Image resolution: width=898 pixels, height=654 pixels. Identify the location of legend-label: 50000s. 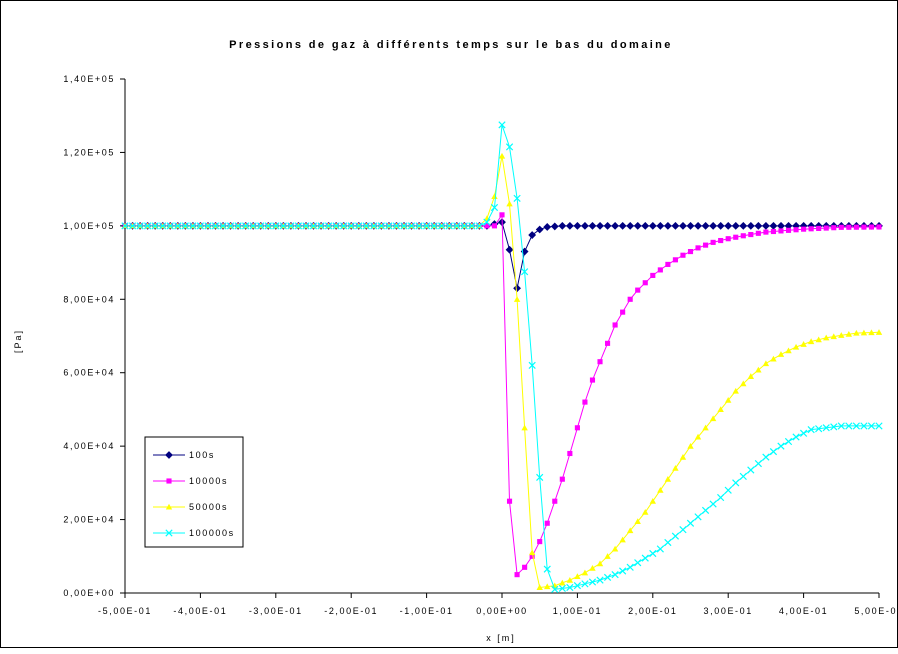
(208, 507).